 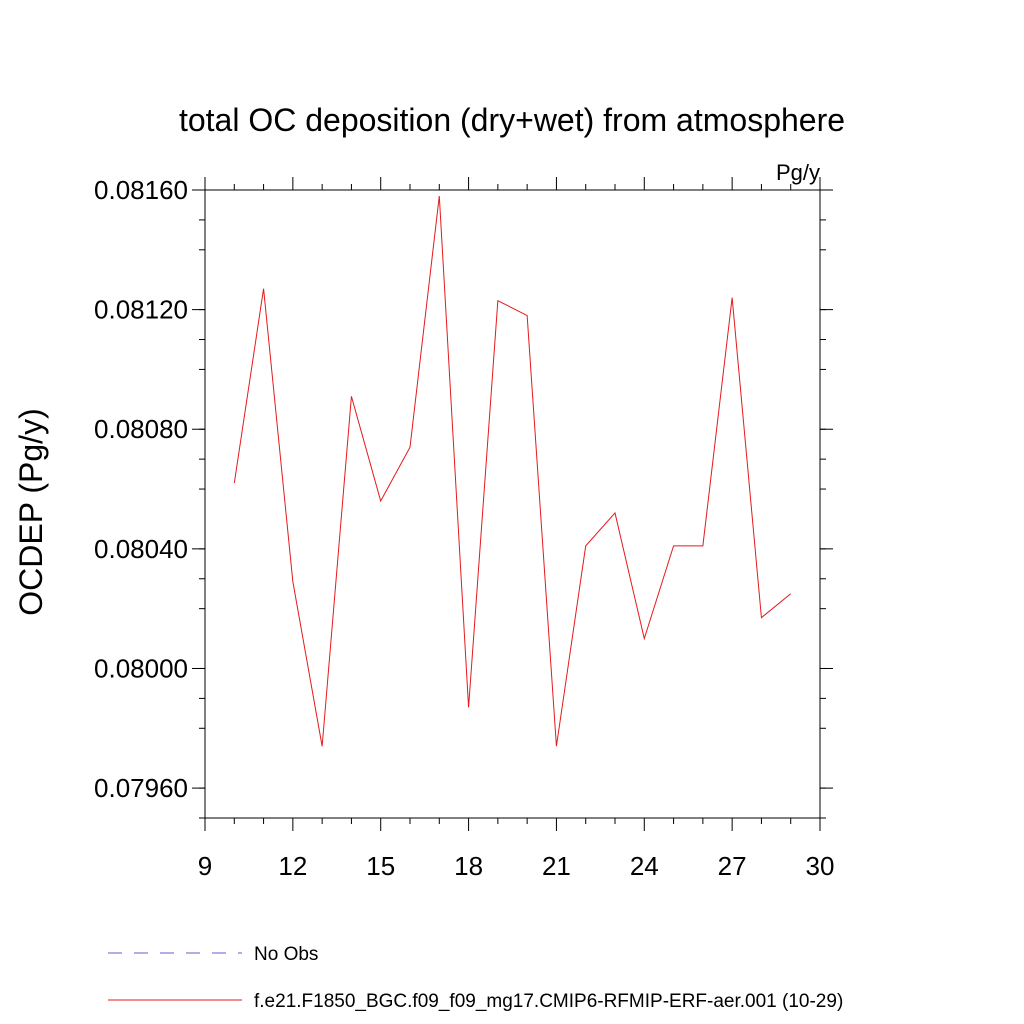 What do you see at coordinates (644, 866) in the screenshot?
I see `x-tick-label: 24` at bounding box center [644, 866].